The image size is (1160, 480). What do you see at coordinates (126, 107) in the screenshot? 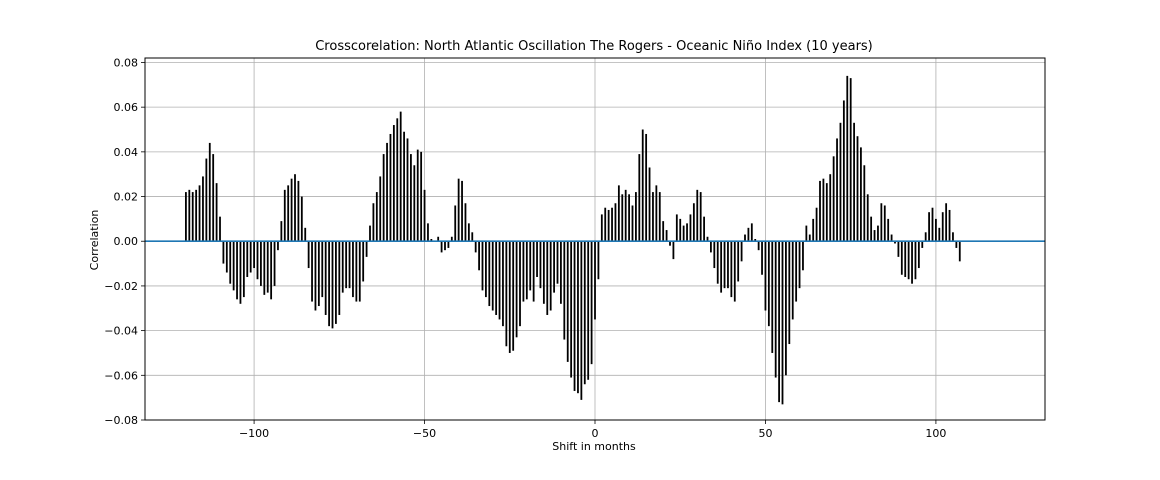
I see `y-tick-label: 0.06` at bounding box center [126, 107].